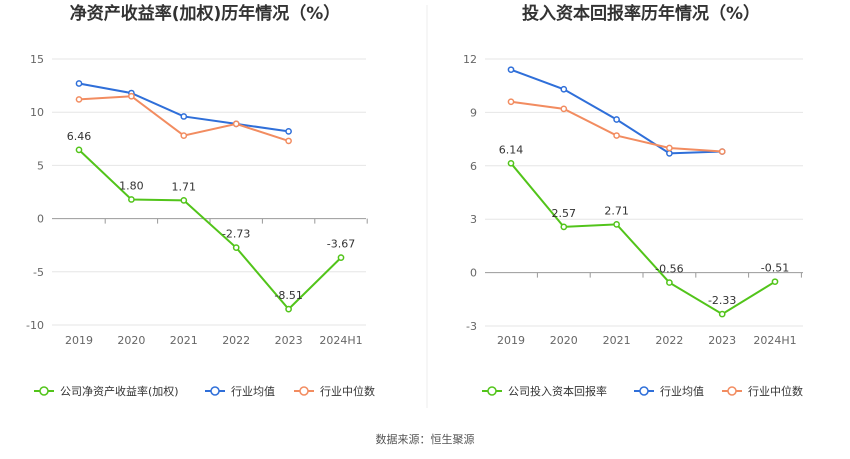 Image resolution: width=850 pixels, height=459 pixels. Describe the element at coordinates (37, 112) in the screenshot. I see `y-tick-label: 10` at that location.